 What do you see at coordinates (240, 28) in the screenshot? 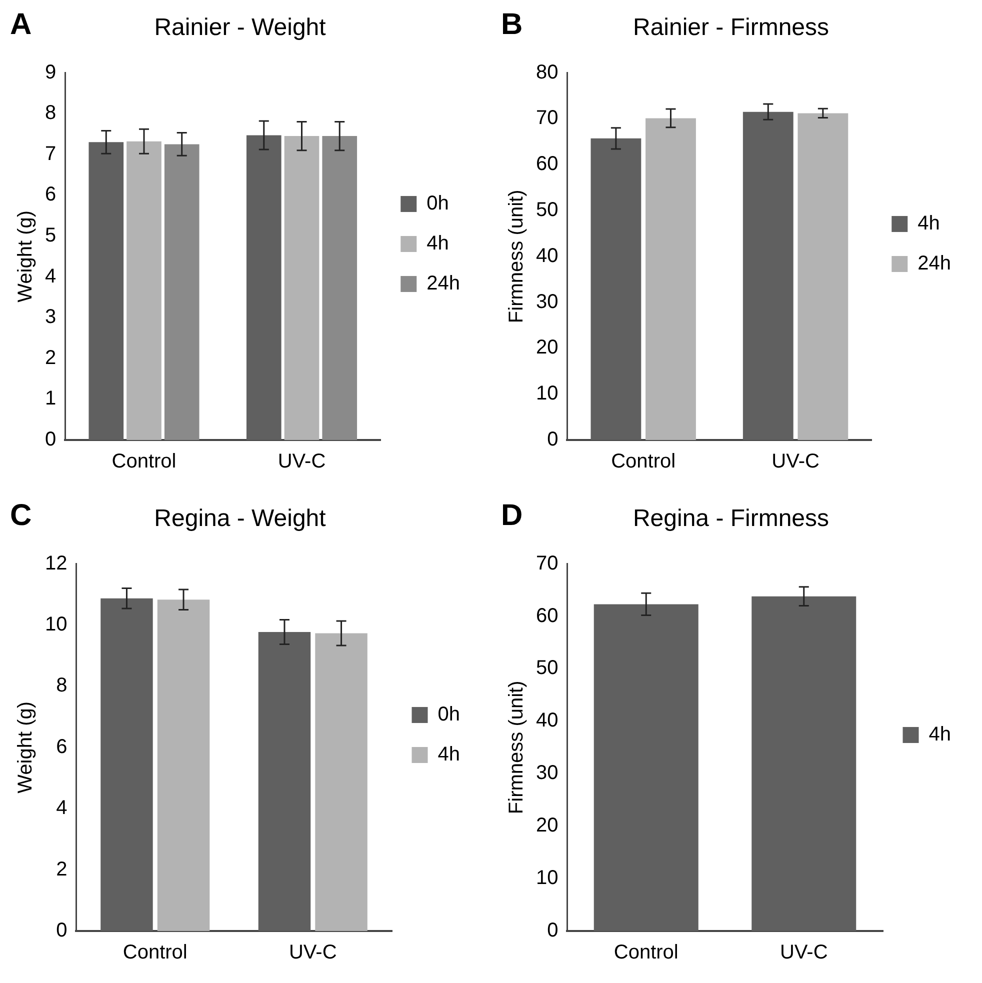
I see `chart-title: Rainier - Weight` at bounding box center [240, 28].